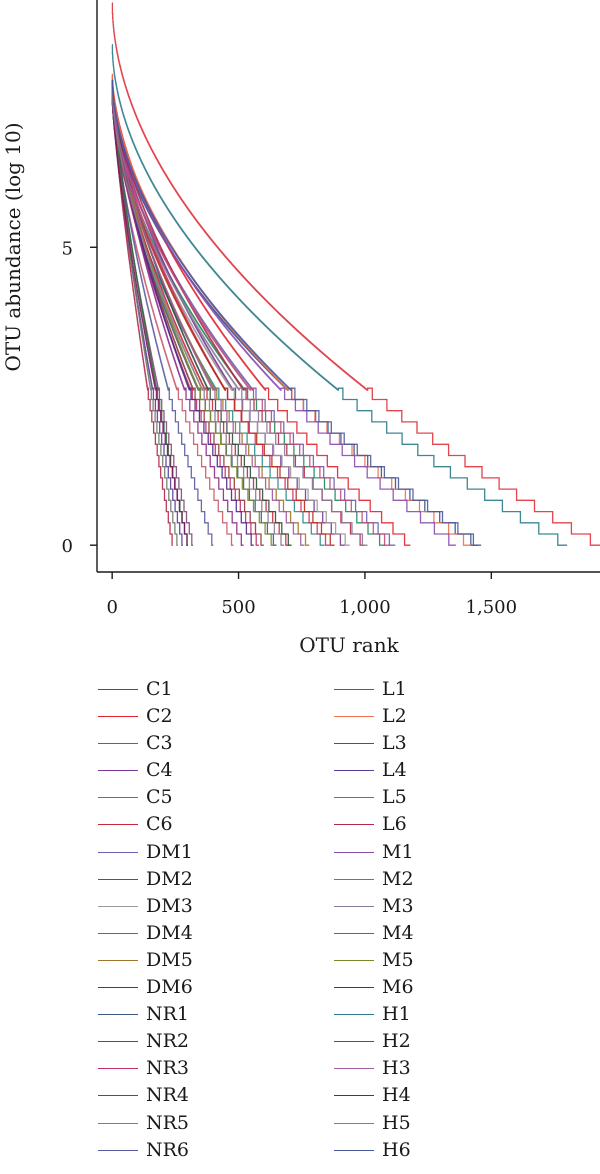 The image size is (600, 1174). What do you see at coordinates (396, 1014) in the screenshot?
I see `legend-label: H1` at bounding box center [396, 1014].